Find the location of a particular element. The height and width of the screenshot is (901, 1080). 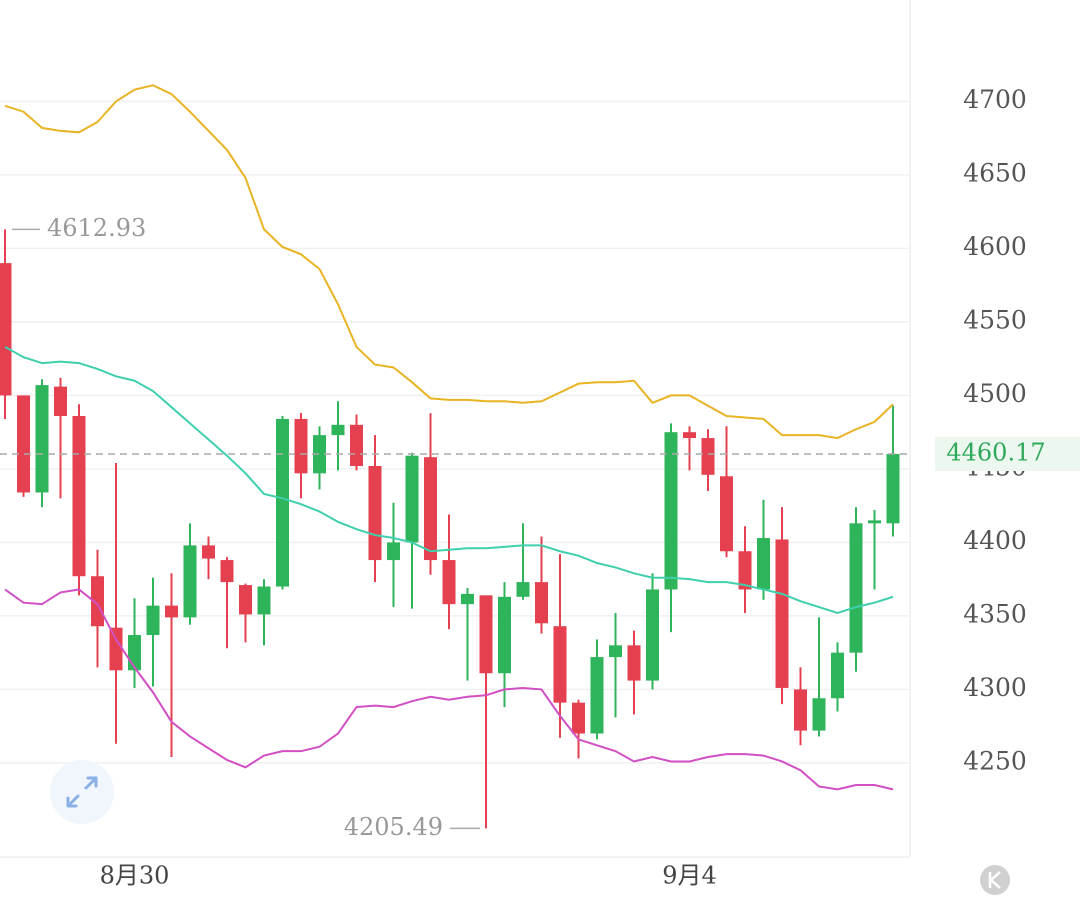

y-tick-label: 4400 is located at coordinates (995, 540).